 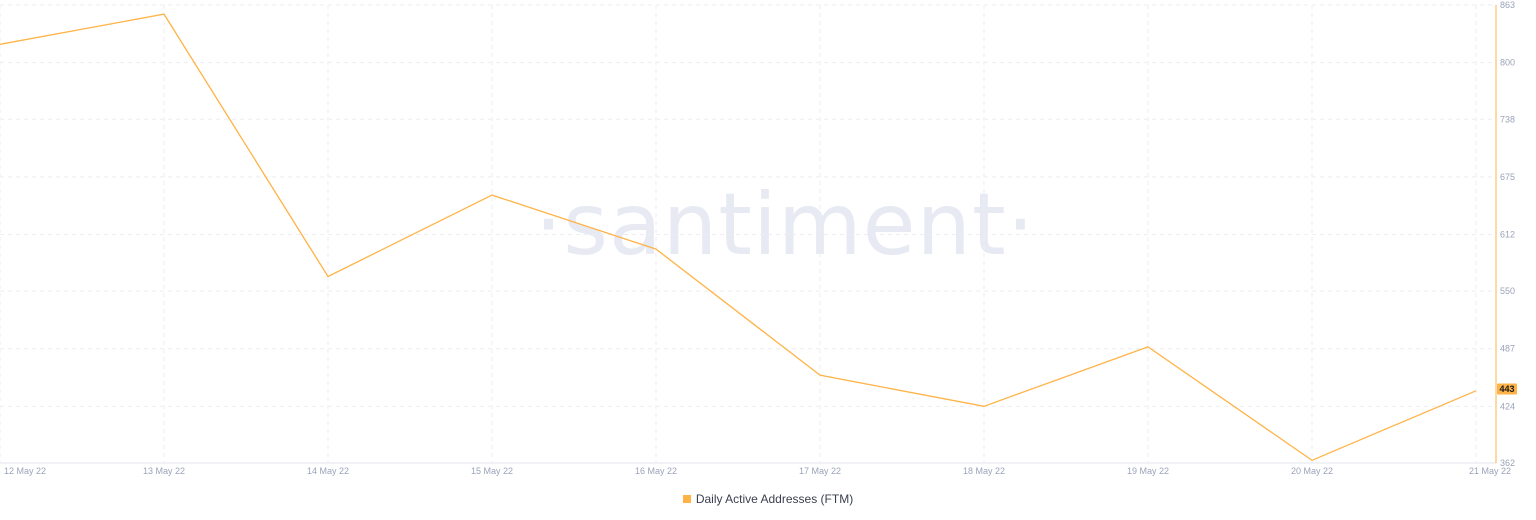 I want to click on legend: Daily Active Addresses (FTM), so click(x=768, y=499).